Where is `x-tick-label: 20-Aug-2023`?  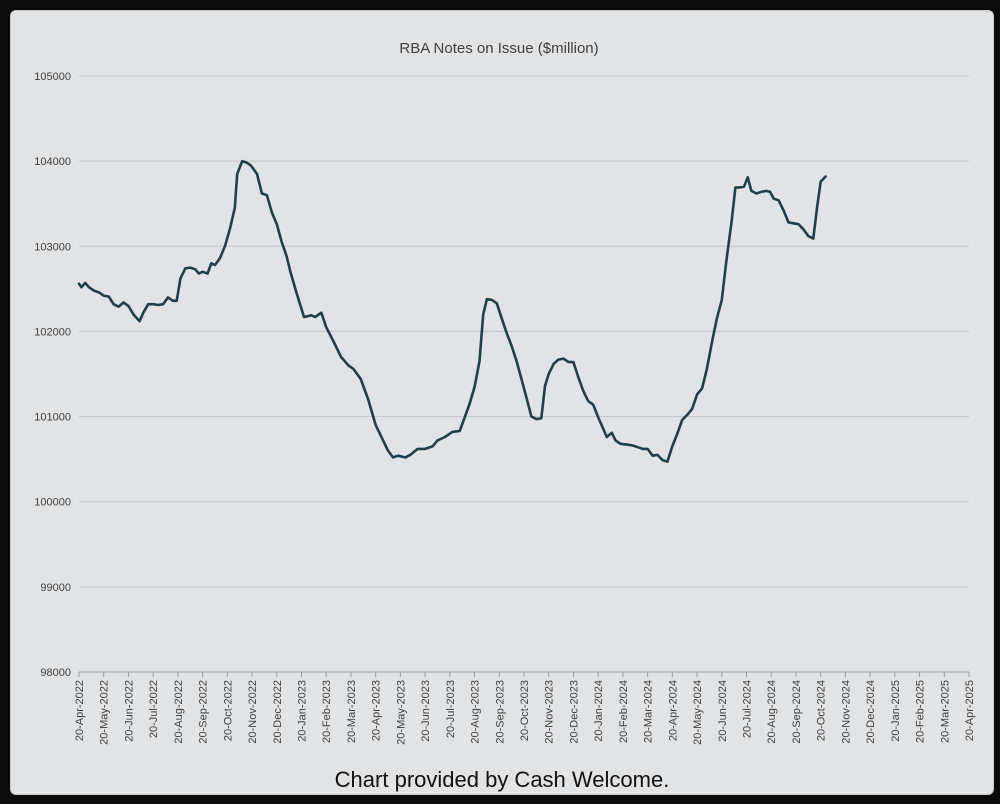 x-tick-label: 20-Aug-2023 is located at coordinates (476, 712).